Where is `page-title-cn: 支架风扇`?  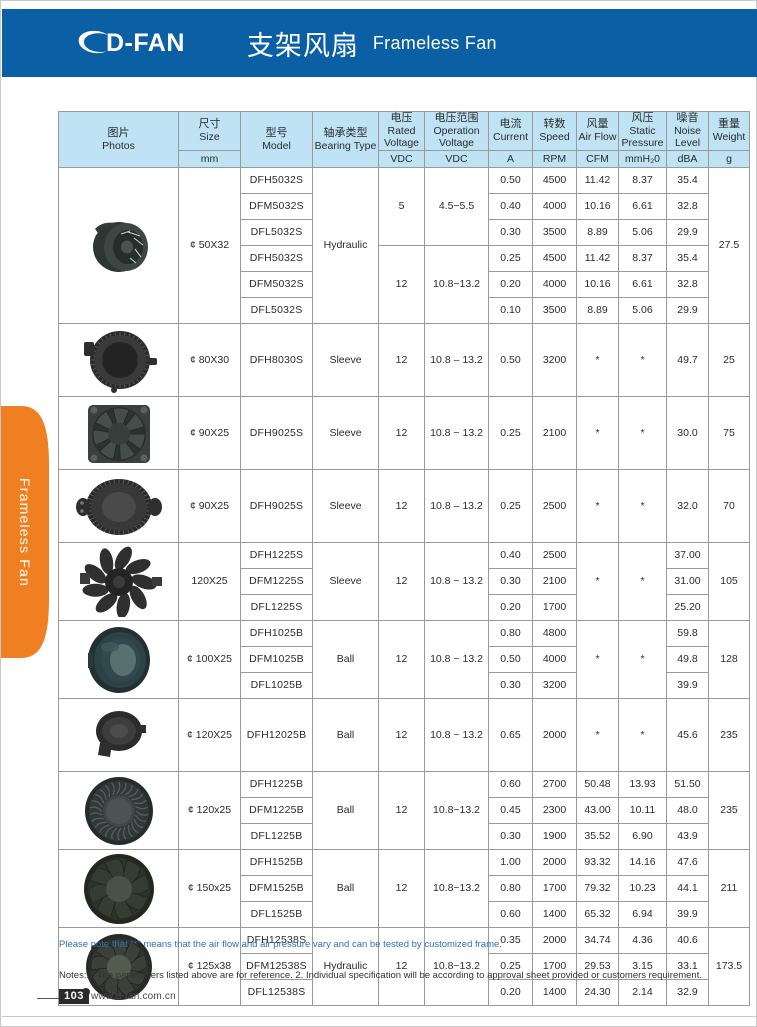
page-title-cn: 支架风扇 is located at coordinates (302, 46).